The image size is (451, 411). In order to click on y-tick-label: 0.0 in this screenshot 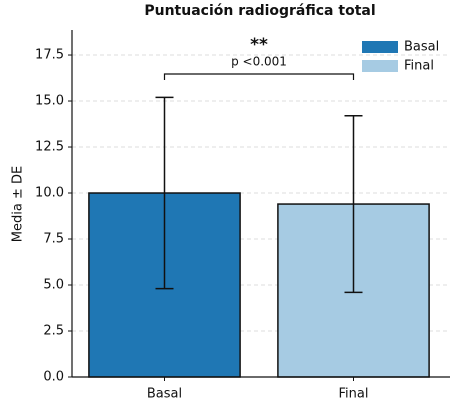, I will do `click(53, 377)`.